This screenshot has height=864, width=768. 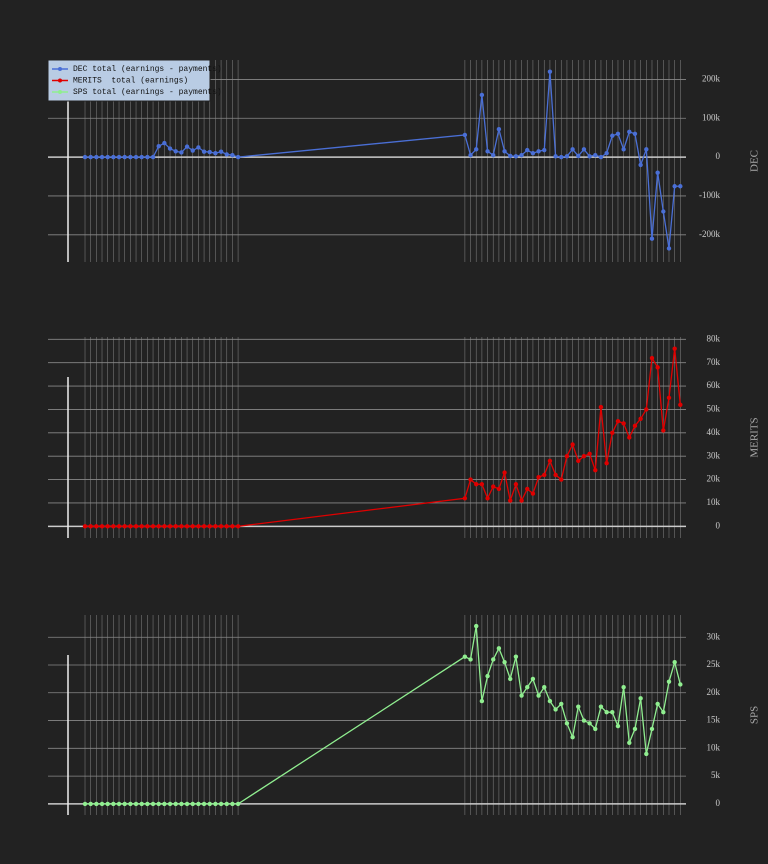 I want to click on legend-box, so click(x=129, y=80).